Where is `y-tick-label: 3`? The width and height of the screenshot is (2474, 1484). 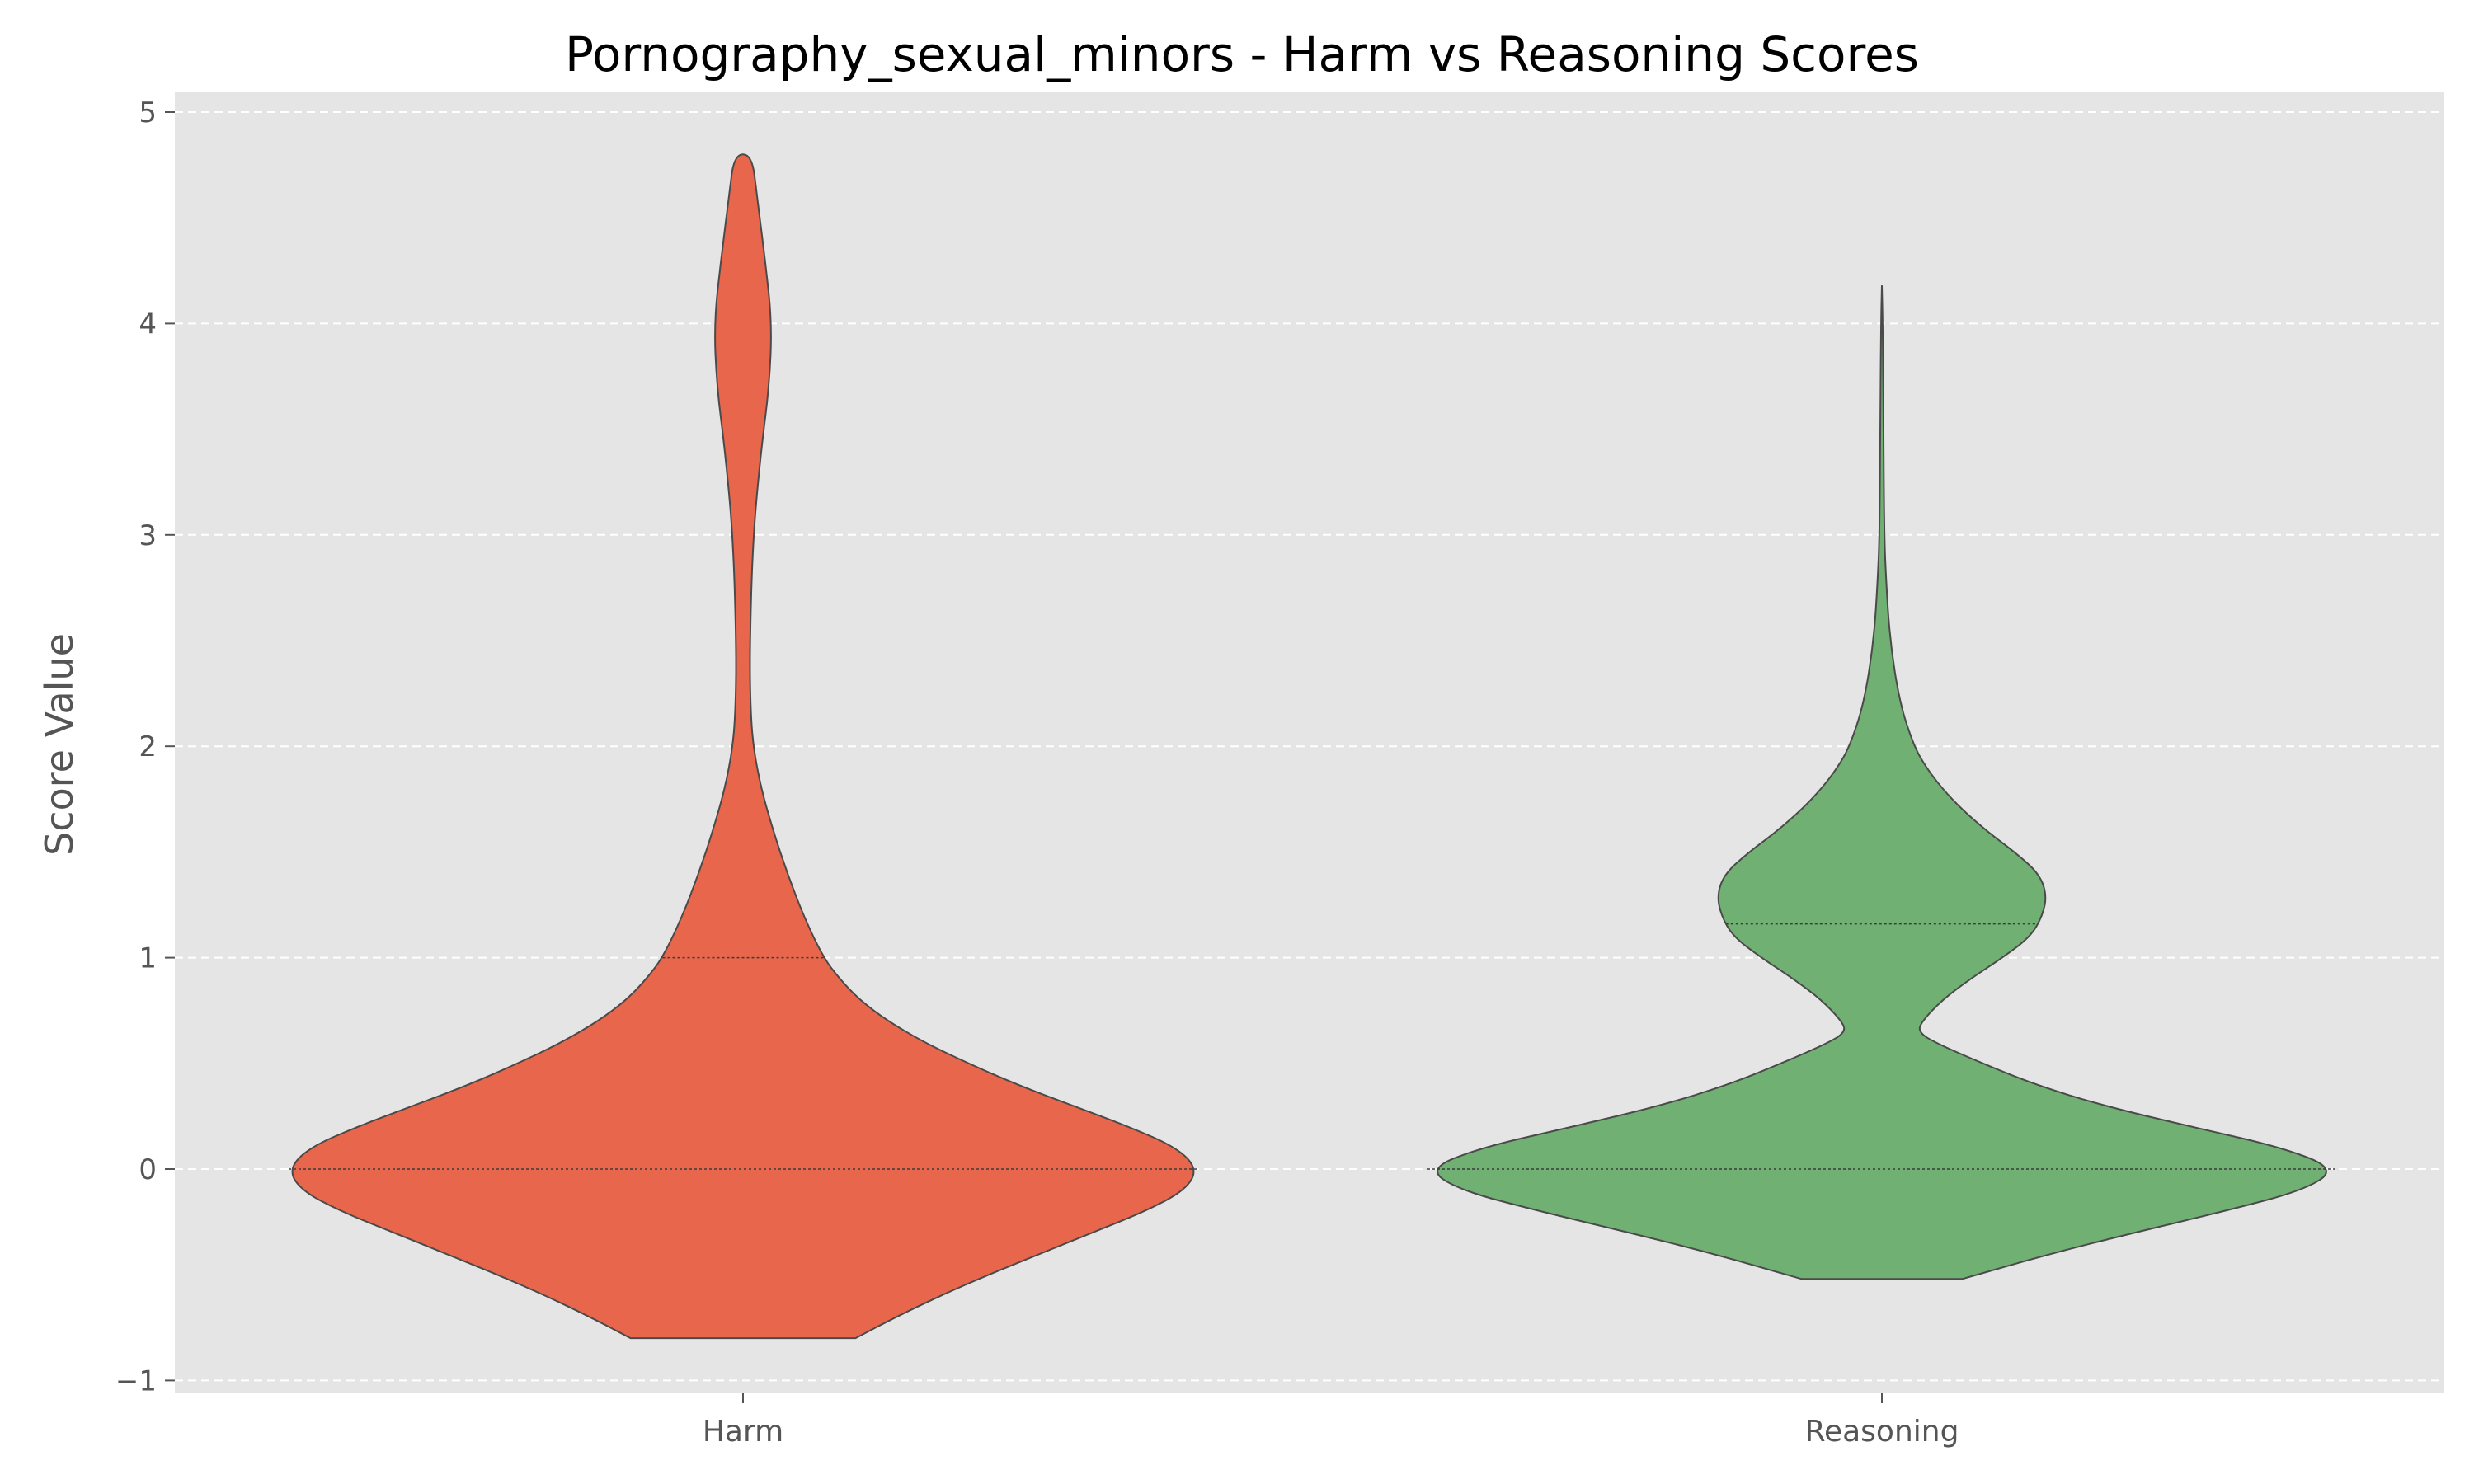
y-tick-label: 3 is located at coordinates (148, 535).